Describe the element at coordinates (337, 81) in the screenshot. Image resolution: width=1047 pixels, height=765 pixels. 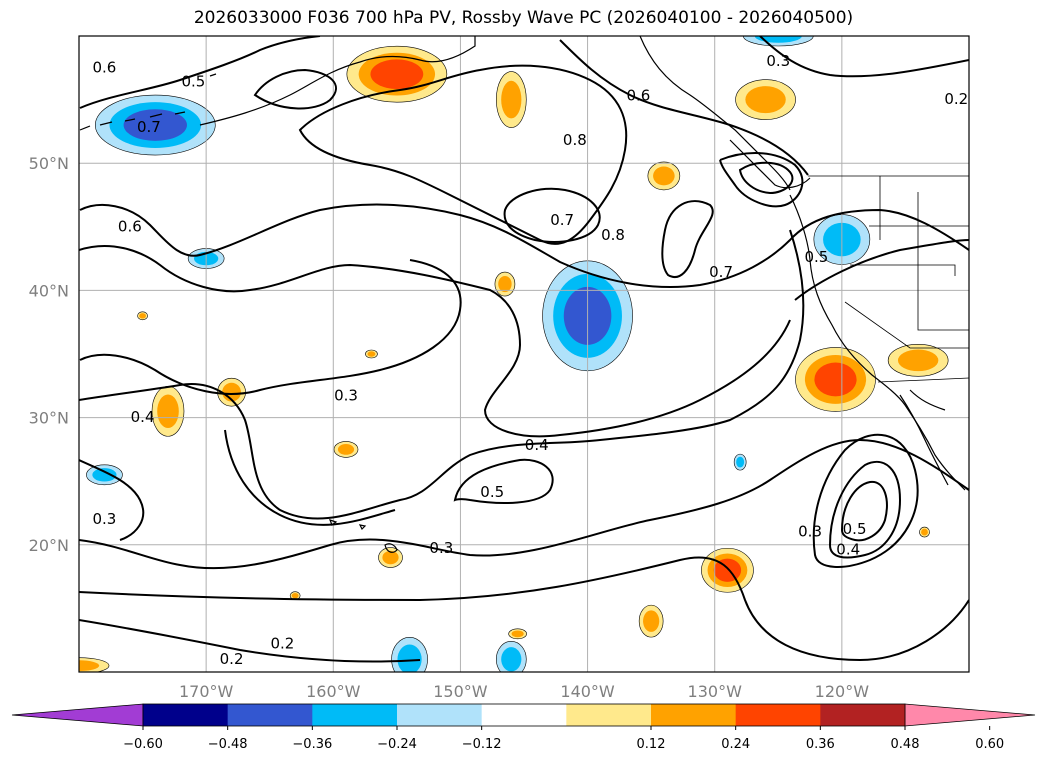
I see `alaska-coastline` at that location.